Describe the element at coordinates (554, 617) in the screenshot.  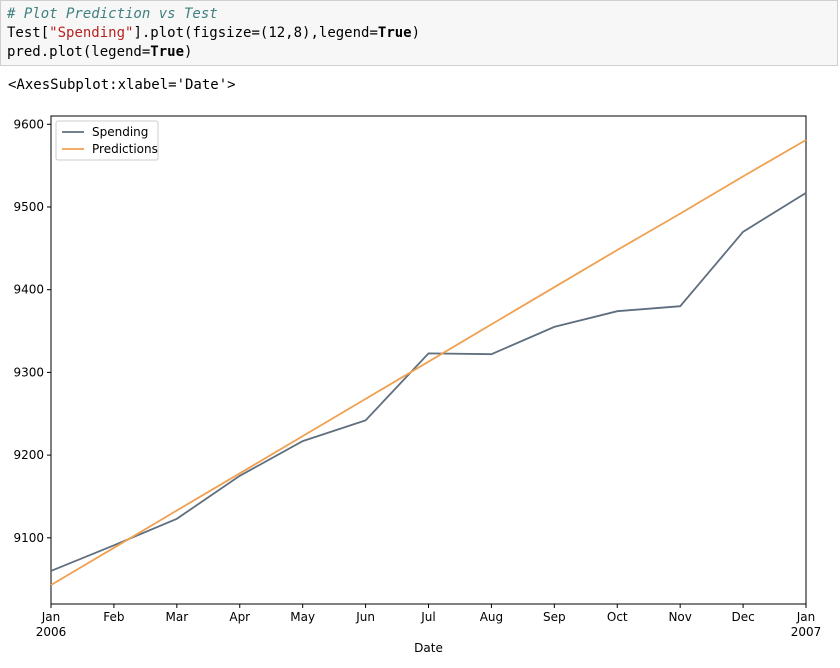
I see `x-tick-label: Sep` at that location.